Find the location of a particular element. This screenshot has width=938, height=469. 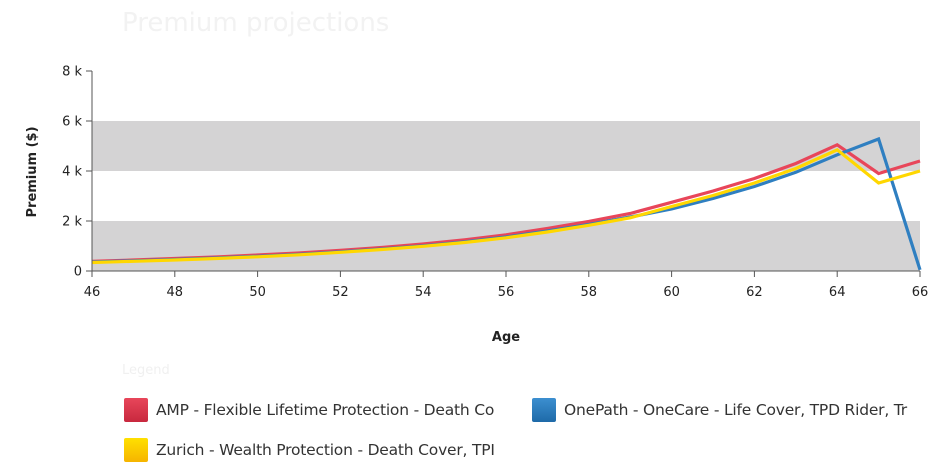

y-tick-label: 4 k is located at coordinates (72, 172).